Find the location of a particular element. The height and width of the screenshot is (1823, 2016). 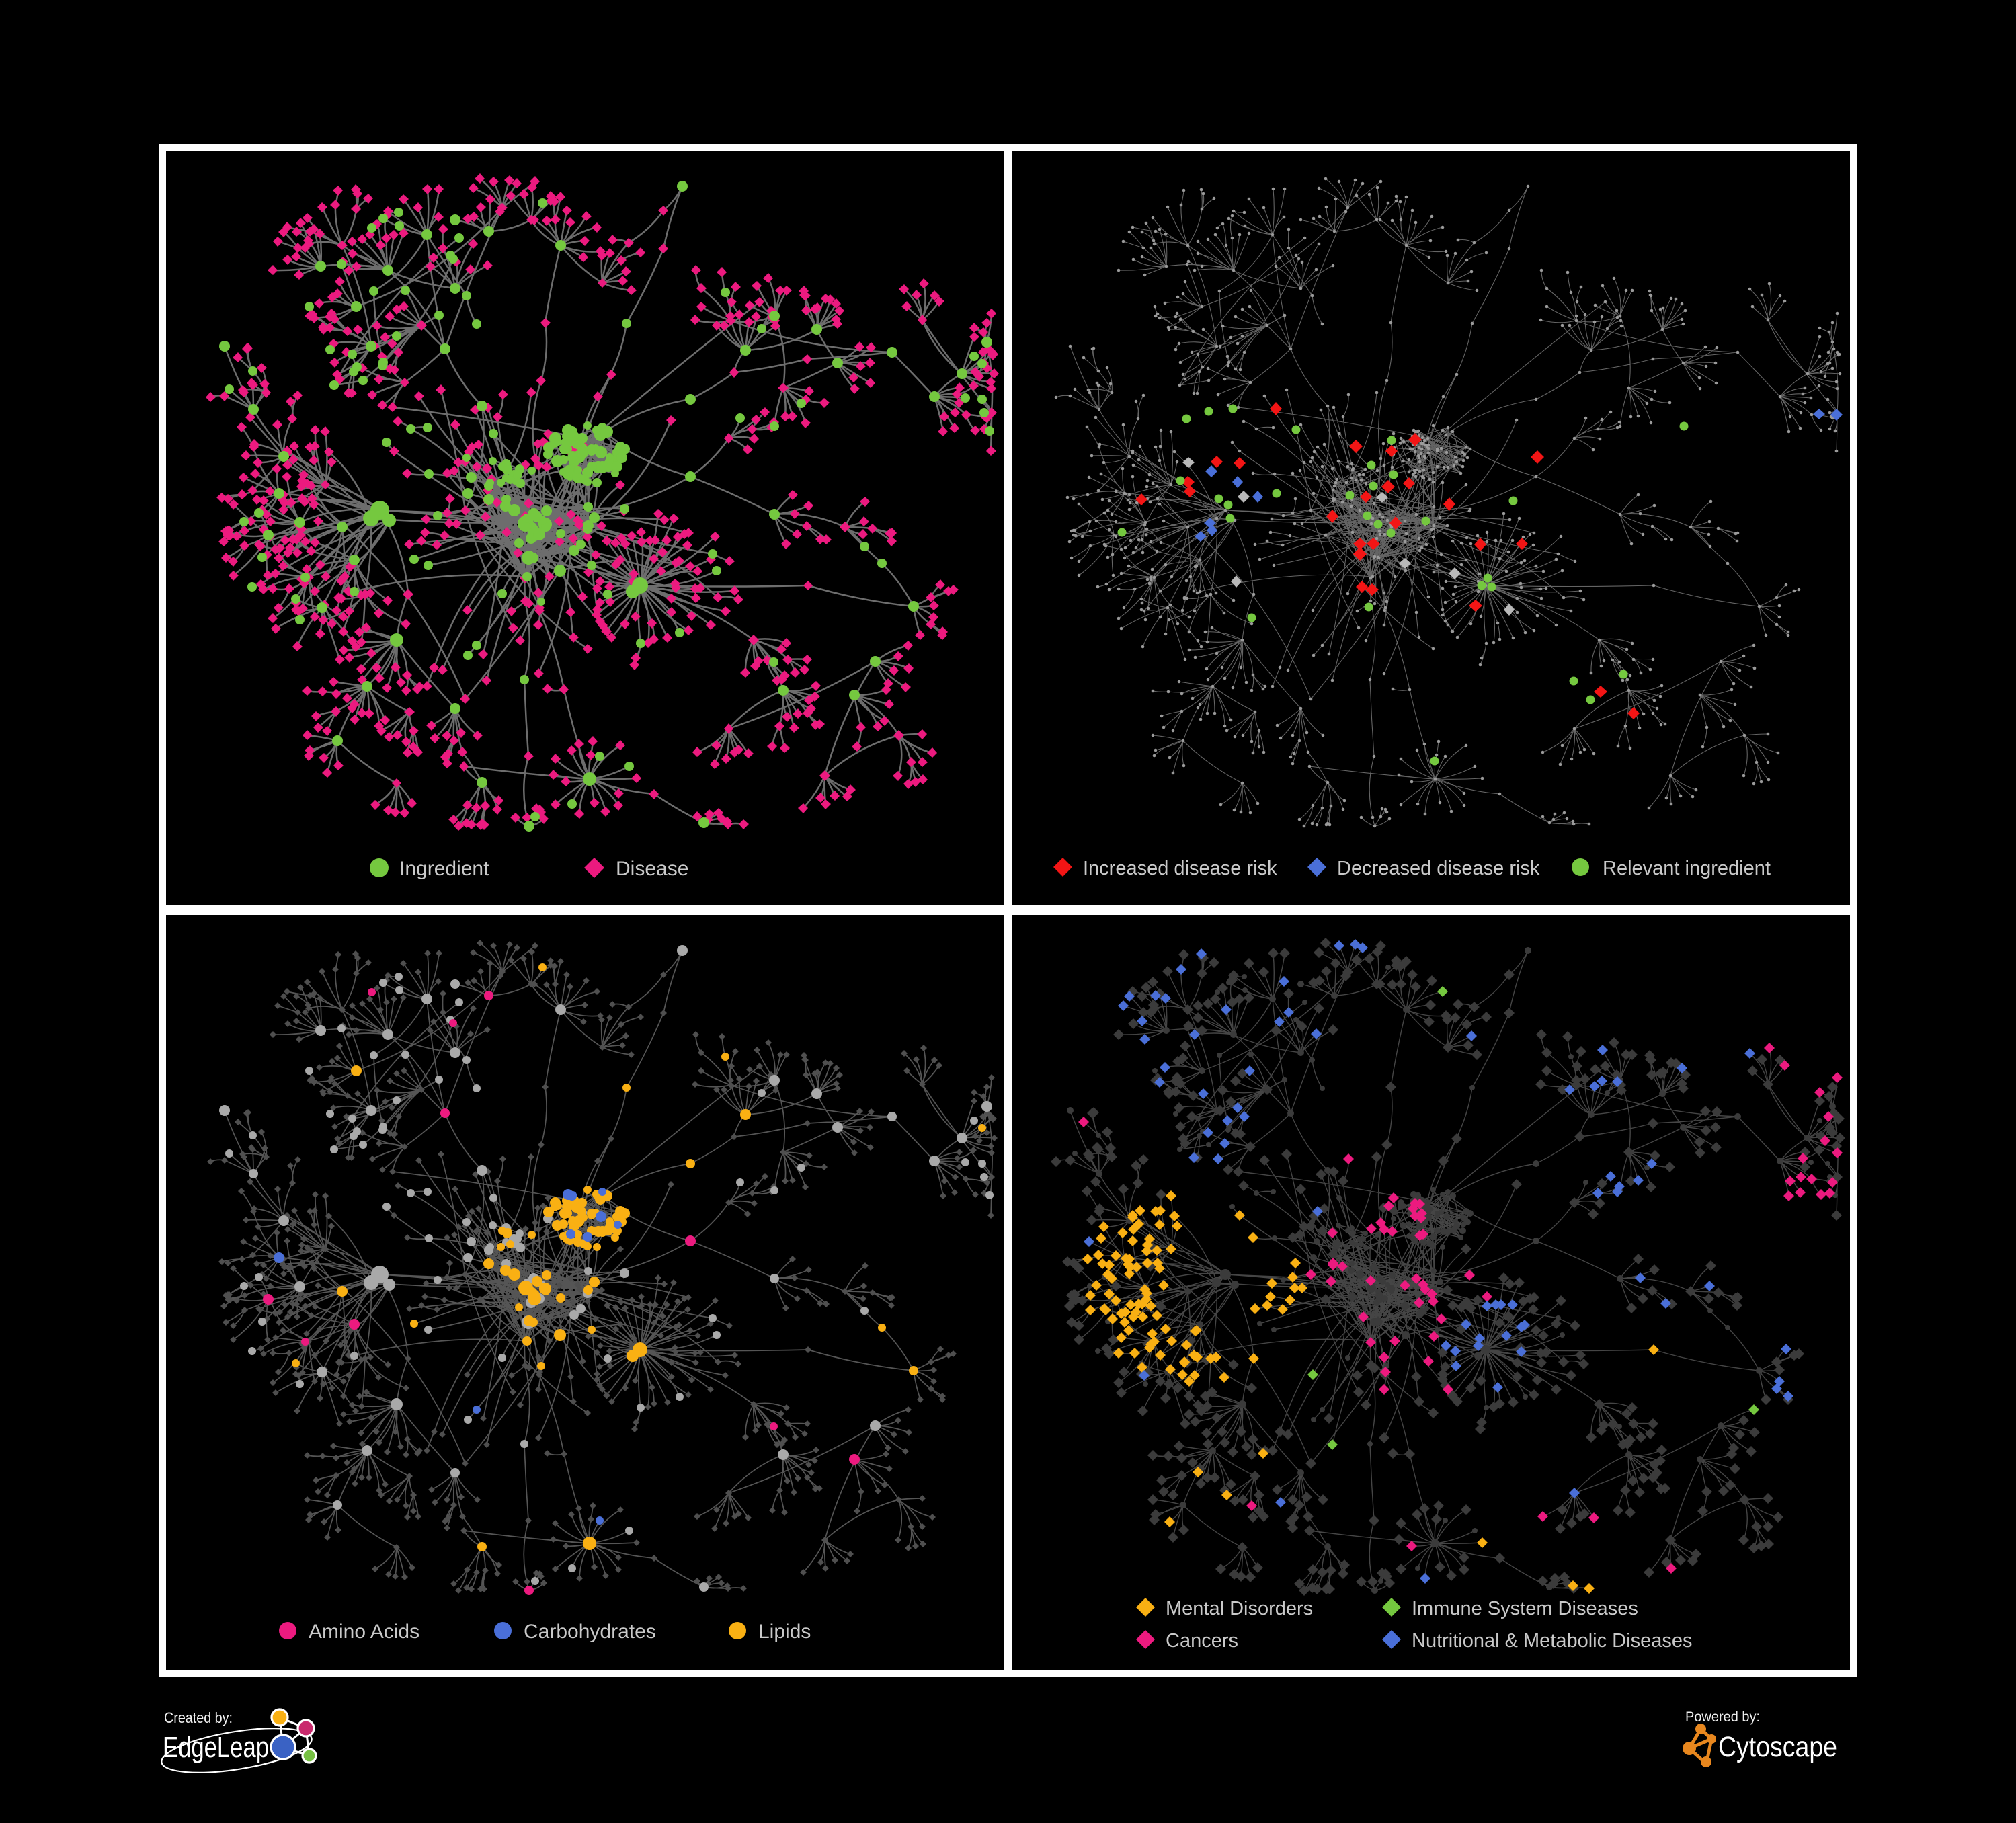

svg-text: Amino Acids is located at coordinates (364, 1632).